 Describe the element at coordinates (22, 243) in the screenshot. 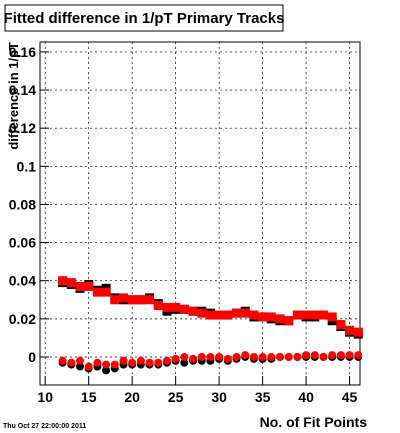

I see `y-tick-label: 0.06` at that location.